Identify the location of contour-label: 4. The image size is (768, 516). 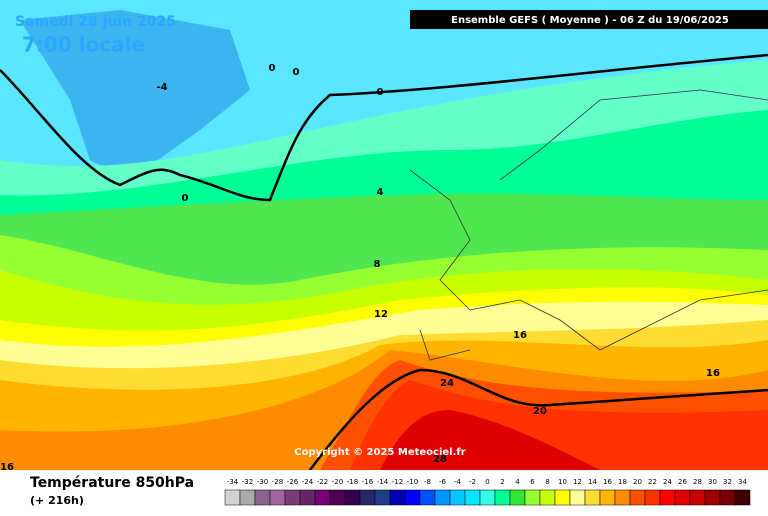
(380, 192).